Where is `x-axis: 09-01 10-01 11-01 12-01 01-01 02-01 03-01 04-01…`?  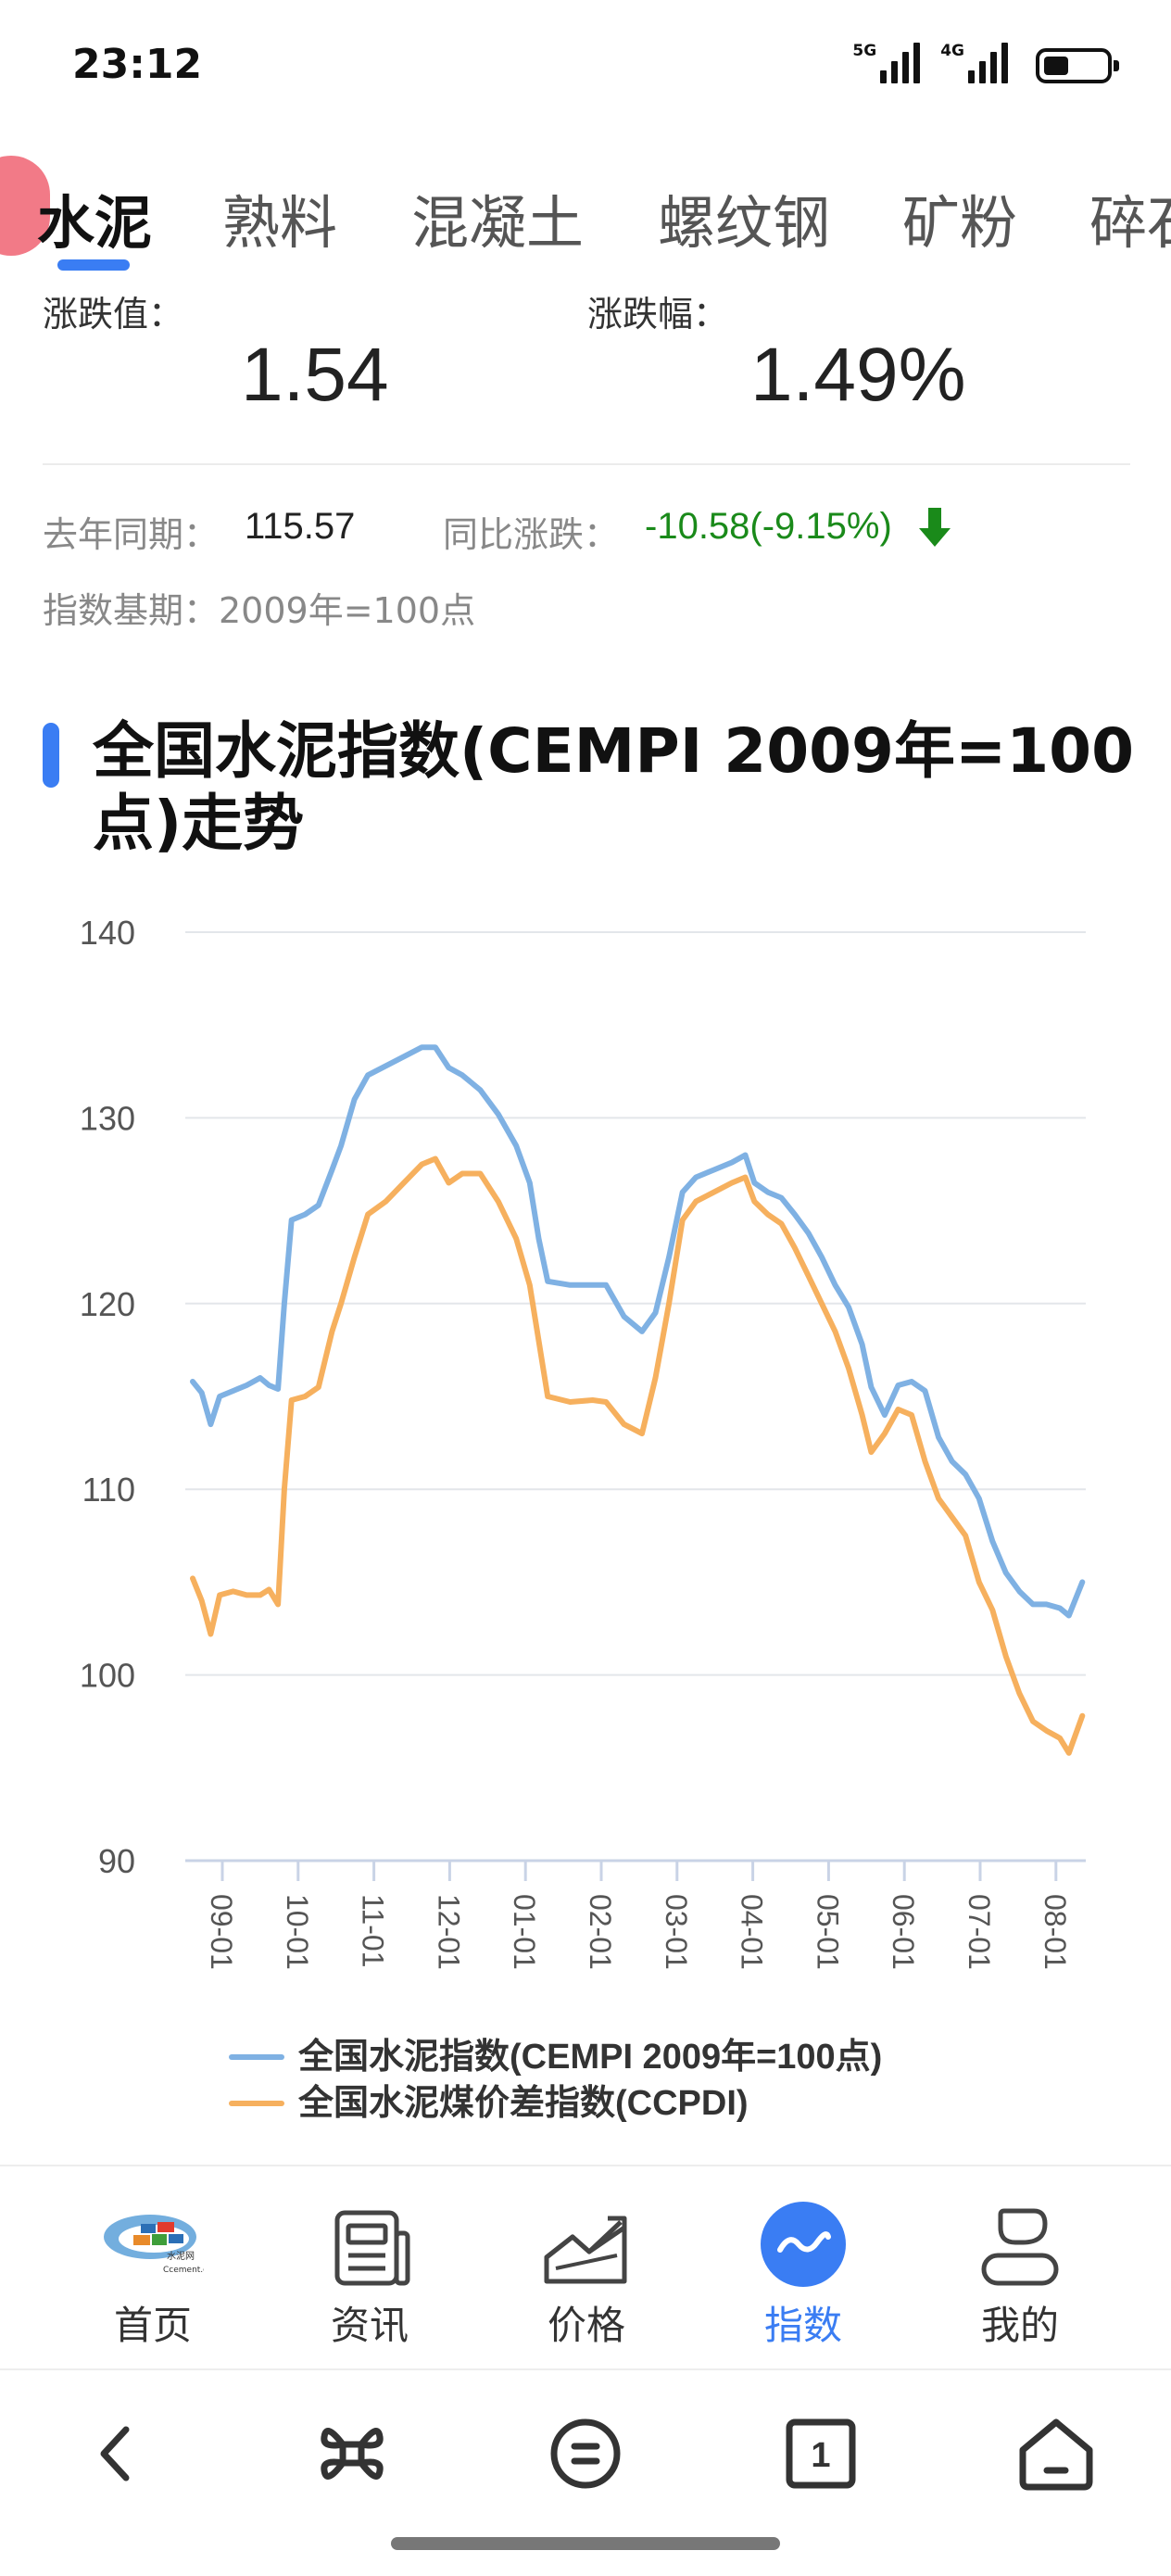
x-axis: 09-01 10-01 11-01 12-01 01-01 02-01 03-01 04-01… is located at coordinates (639, 1916).